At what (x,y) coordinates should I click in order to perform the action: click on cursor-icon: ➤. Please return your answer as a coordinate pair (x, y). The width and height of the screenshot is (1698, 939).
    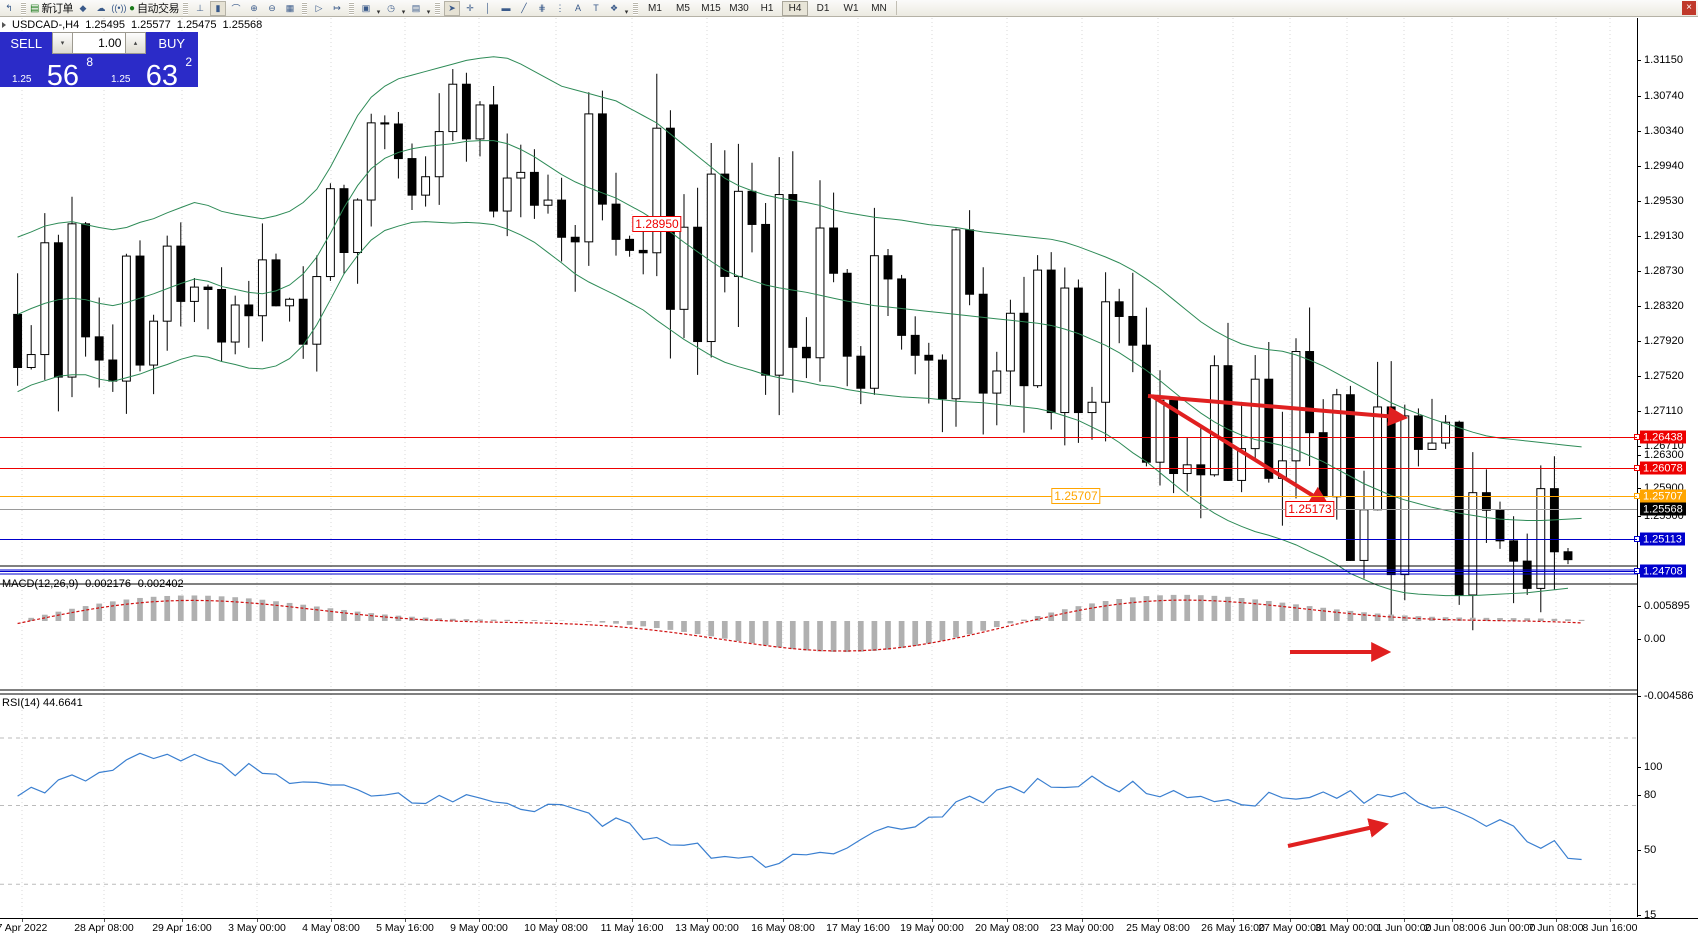
    Looking at the image, I should click on (452, 8).